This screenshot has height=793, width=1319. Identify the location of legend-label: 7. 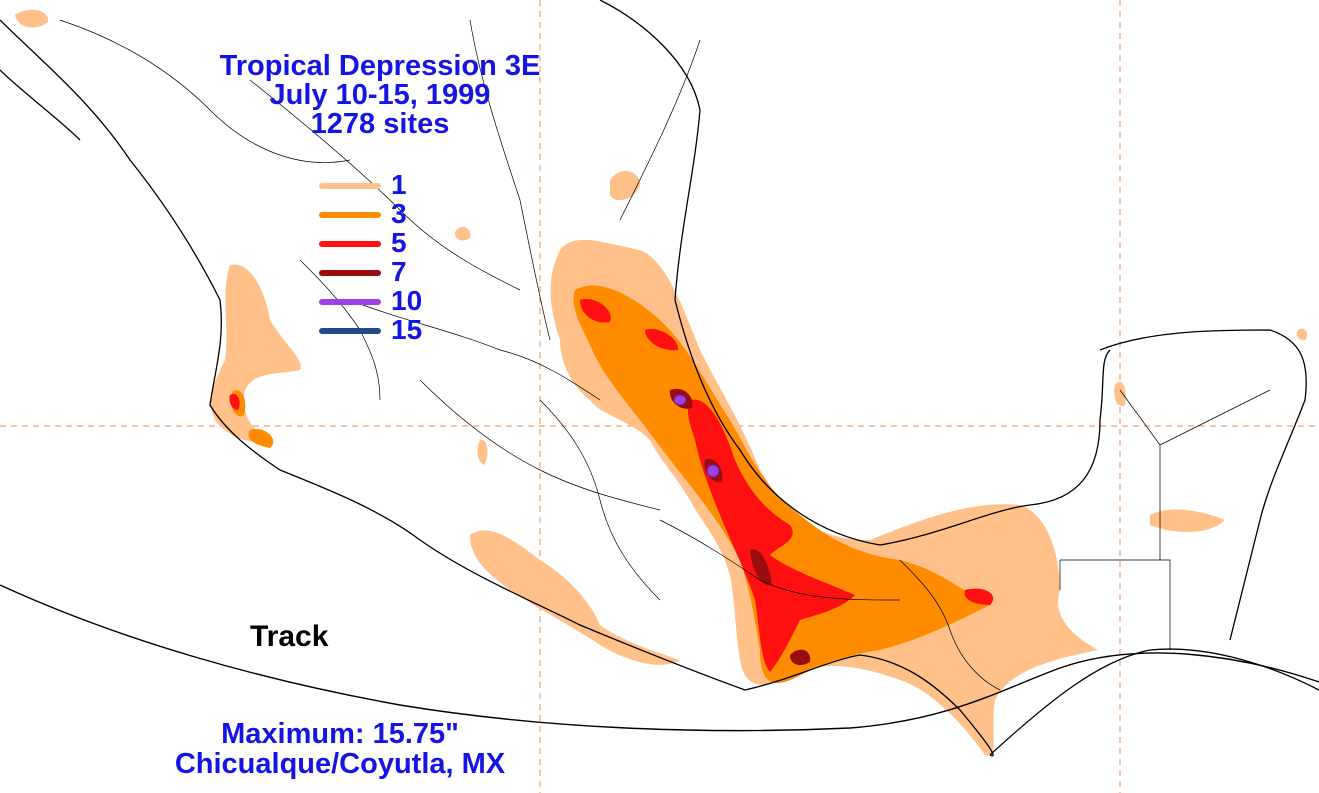
(399, 271).